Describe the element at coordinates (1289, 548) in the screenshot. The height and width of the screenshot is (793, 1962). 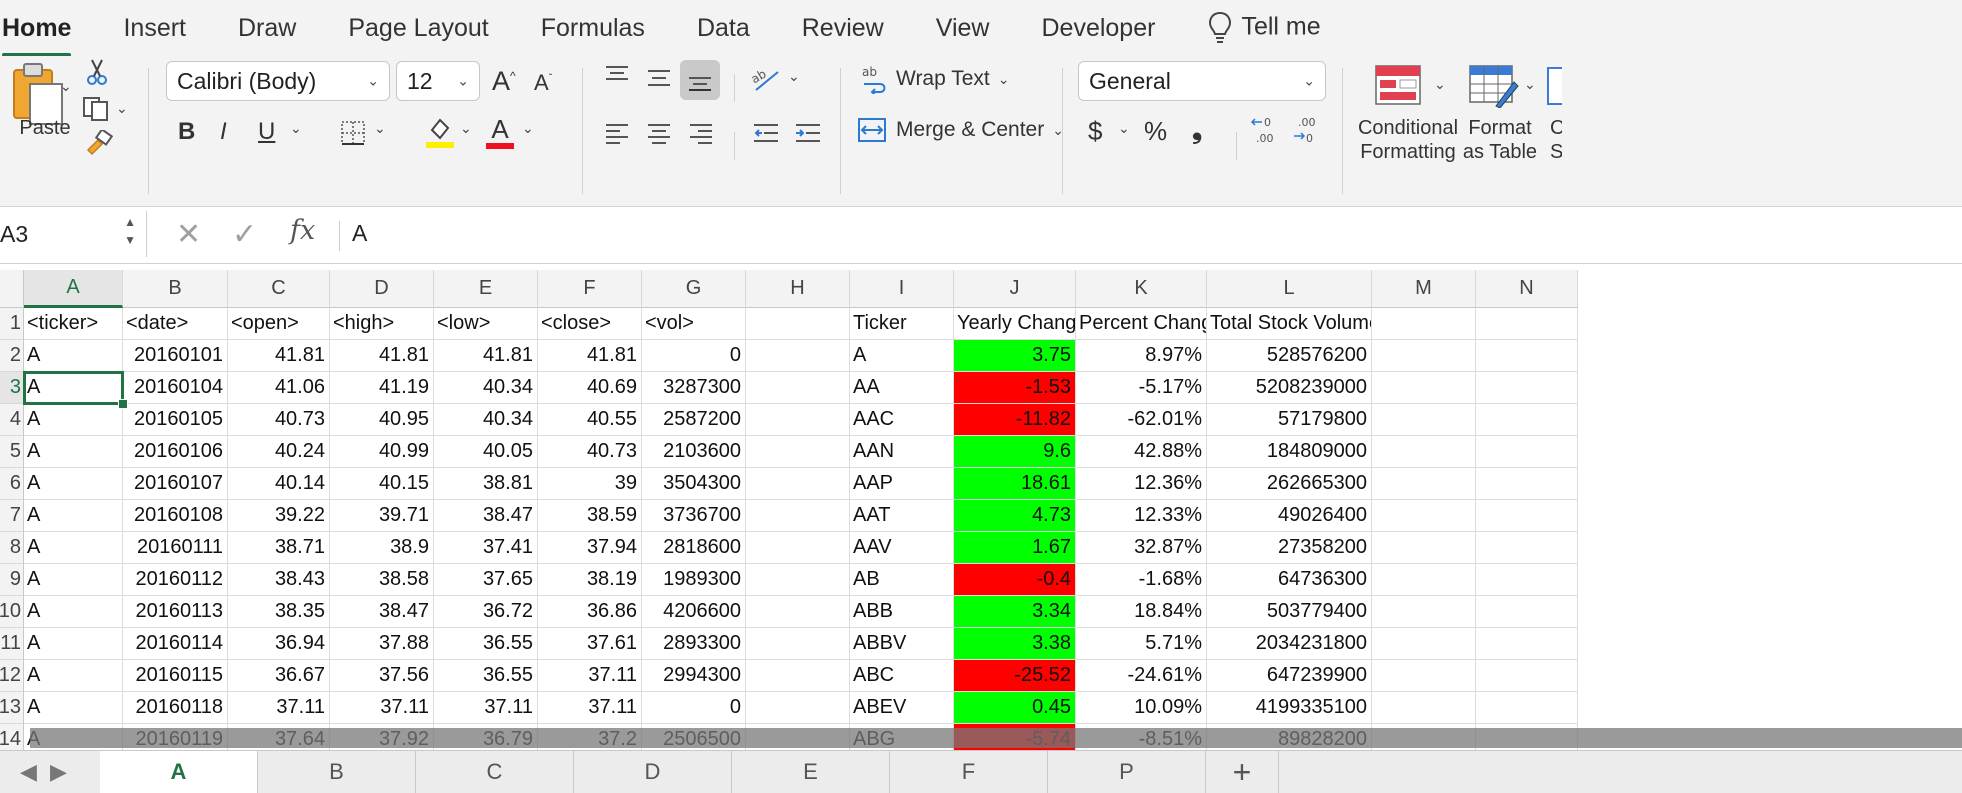
I see `table-cell: 27358200` at that location.